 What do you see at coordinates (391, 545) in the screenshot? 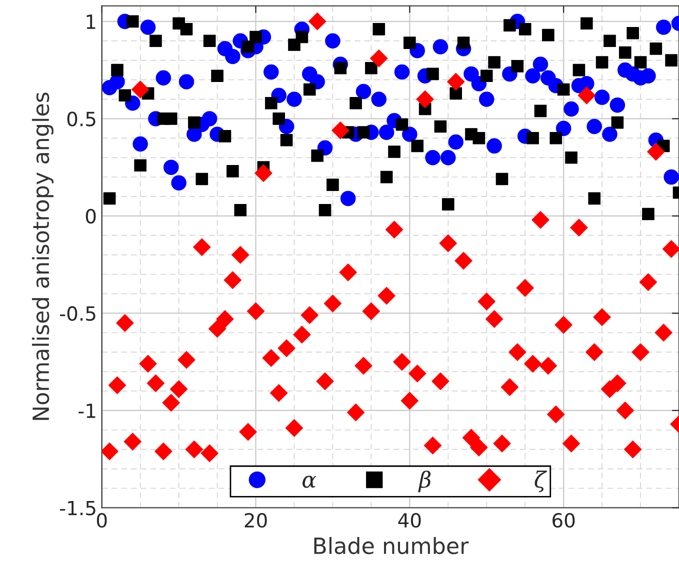
I see `x-axis-title: Blade number` at bounding box center [391, 545].